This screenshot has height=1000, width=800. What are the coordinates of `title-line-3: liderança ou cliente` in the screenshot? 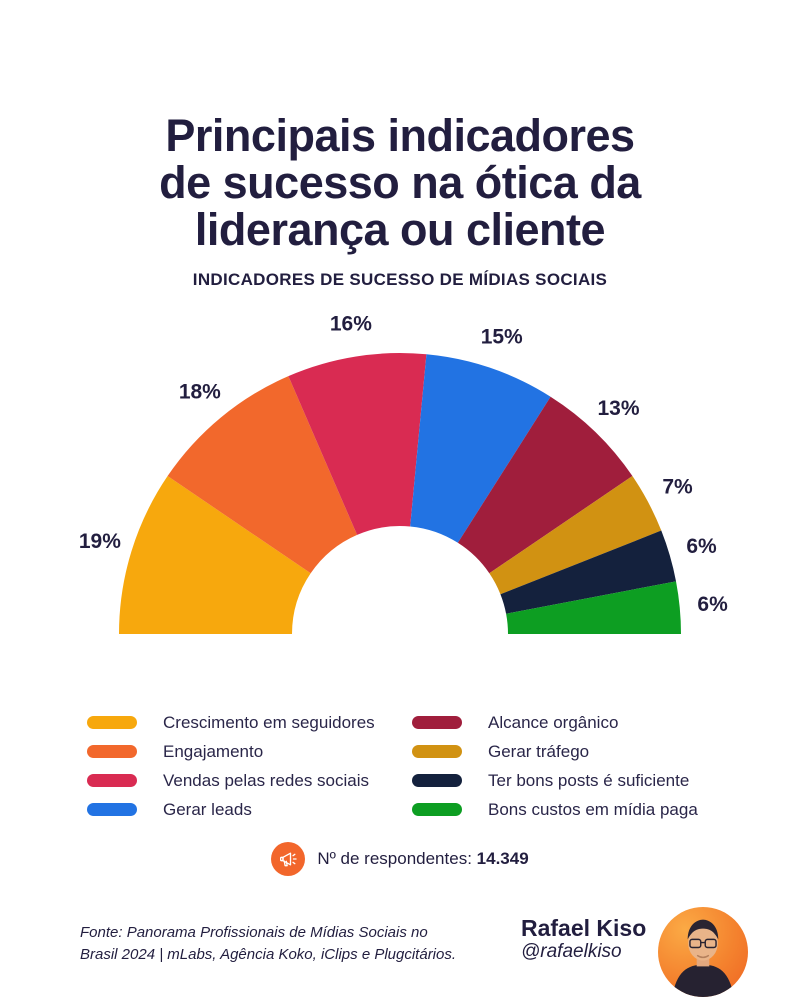 It's located at (400, 229).